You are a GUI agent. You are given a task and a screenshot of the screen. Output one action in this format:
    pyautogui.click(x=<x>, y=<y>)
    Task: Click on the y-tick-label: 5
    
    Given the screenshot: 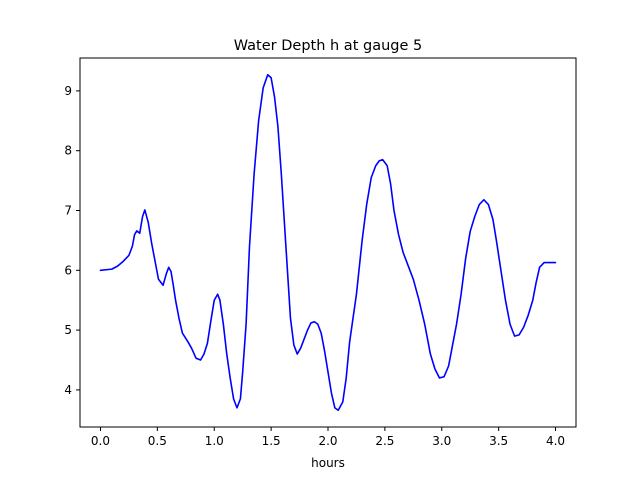 What is the action you would take?
    pyautogui.click(x=68, y=330)
    